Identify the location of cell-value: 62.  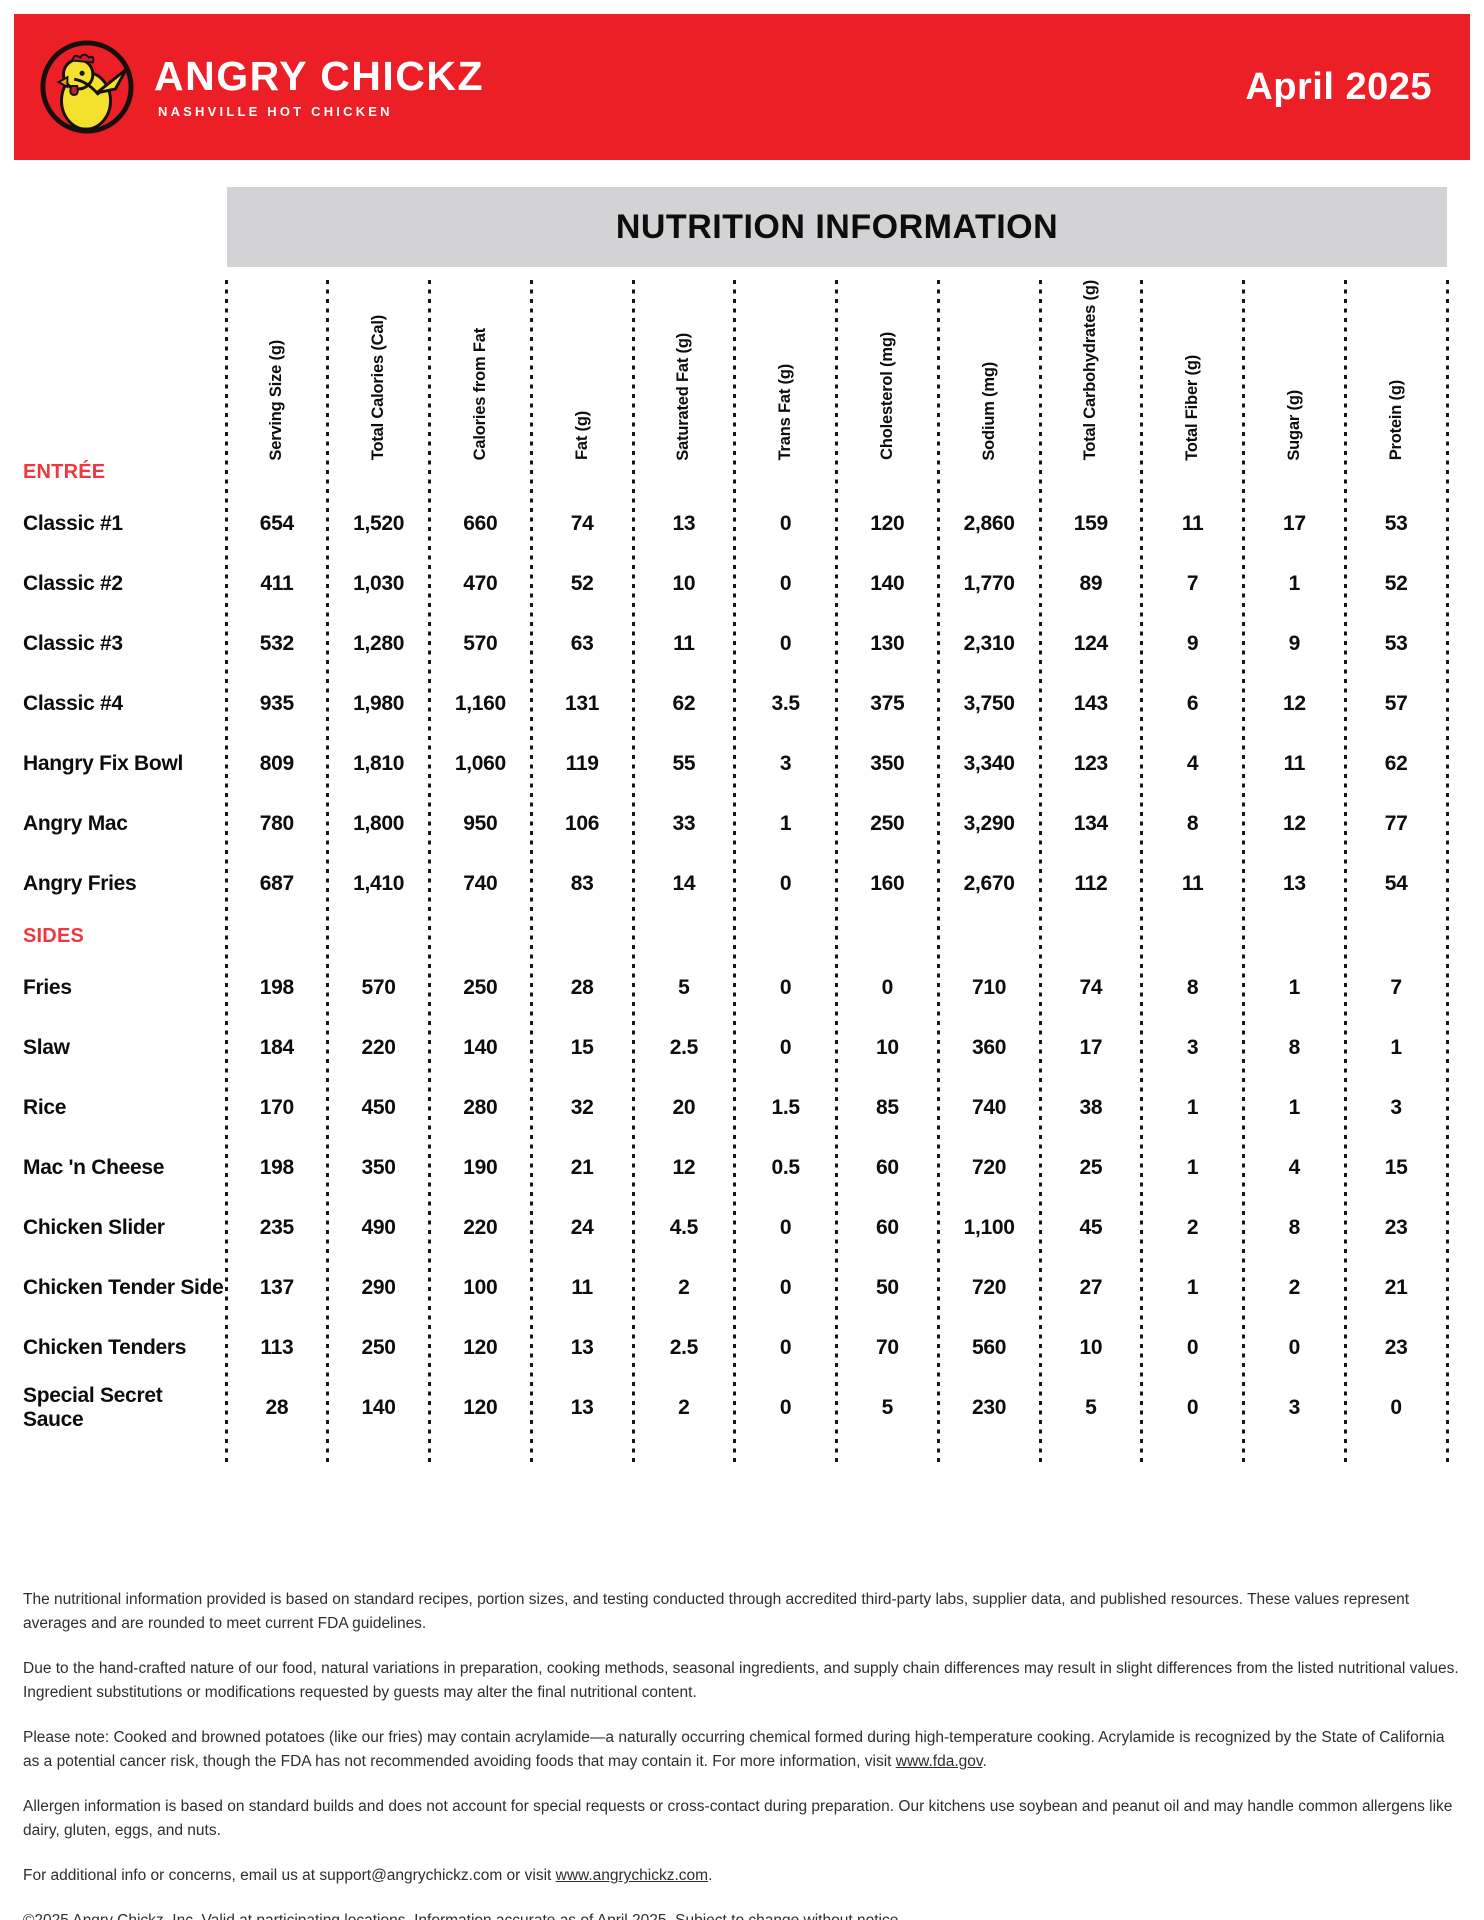
(684, 703).